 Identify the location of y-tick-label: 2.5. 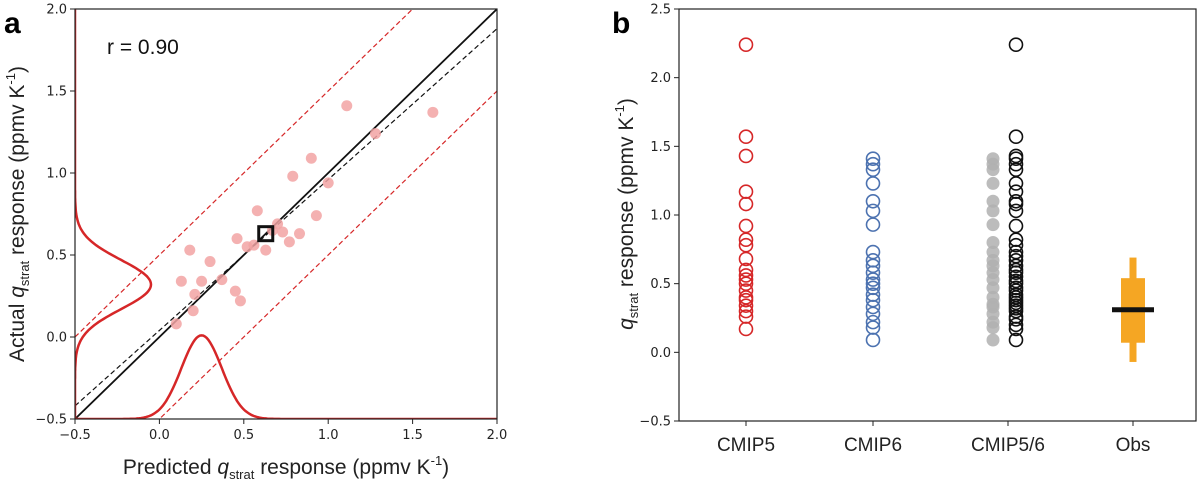
(660, 10).